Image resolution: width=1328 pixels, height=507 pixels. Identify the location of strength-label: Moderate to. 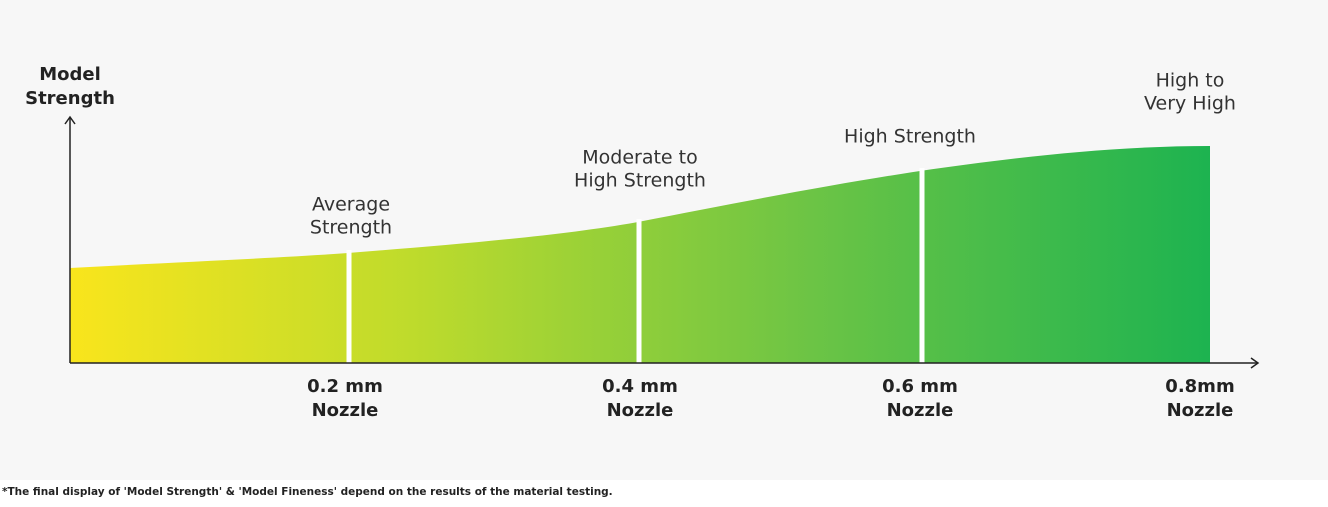
(639, 158).